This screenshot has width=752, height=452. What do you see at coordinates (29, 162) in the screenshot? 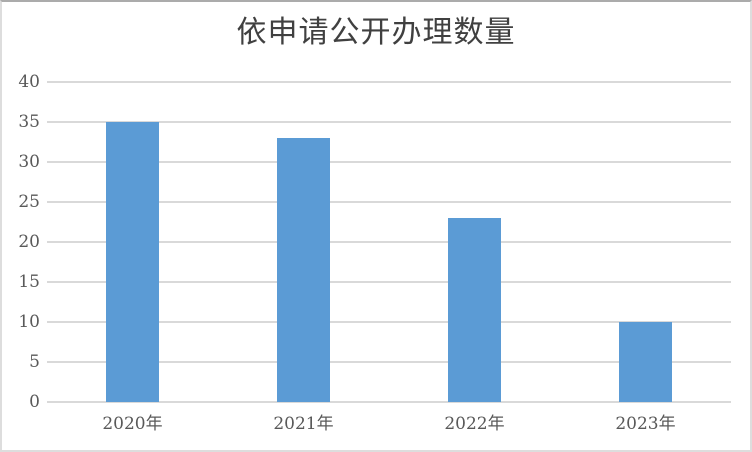
I see `y-tick-label: 30` at bounding box center [29, 162].